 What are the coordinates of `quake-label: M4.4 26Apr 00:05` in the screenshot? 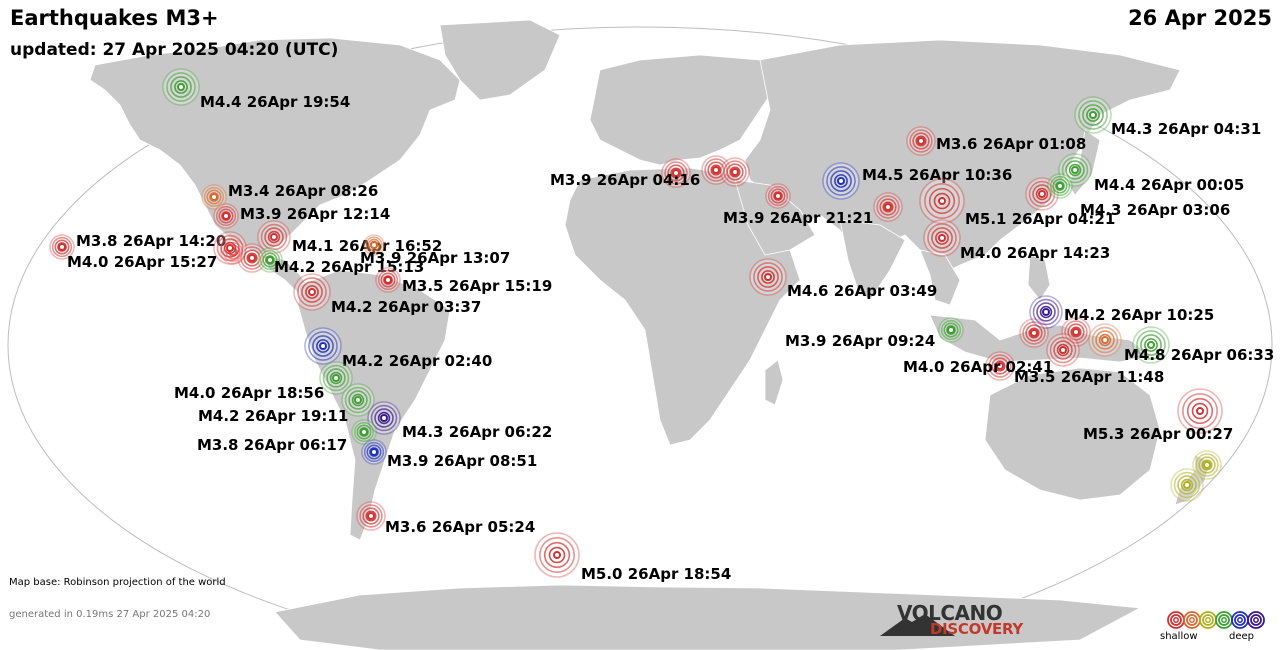 It's located at (1169, 185).